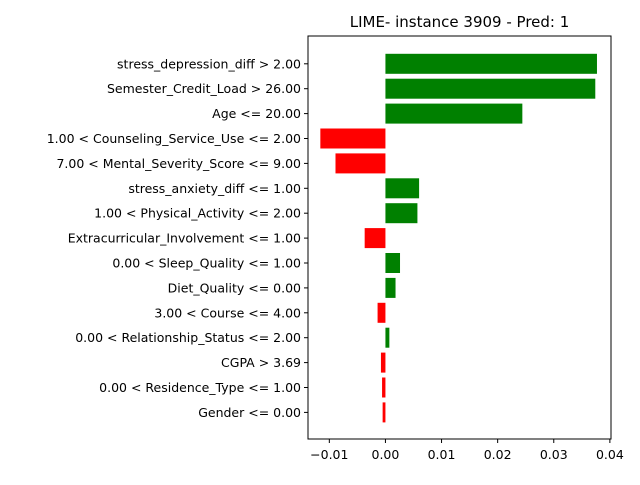 This screenshot has width=640, height=485. What do you see at coordinates (204, 88) in the screenshot?
I see `y-tick-label-1: Semester_Credit_Load > 26.00` at bounding box center [204, 88].